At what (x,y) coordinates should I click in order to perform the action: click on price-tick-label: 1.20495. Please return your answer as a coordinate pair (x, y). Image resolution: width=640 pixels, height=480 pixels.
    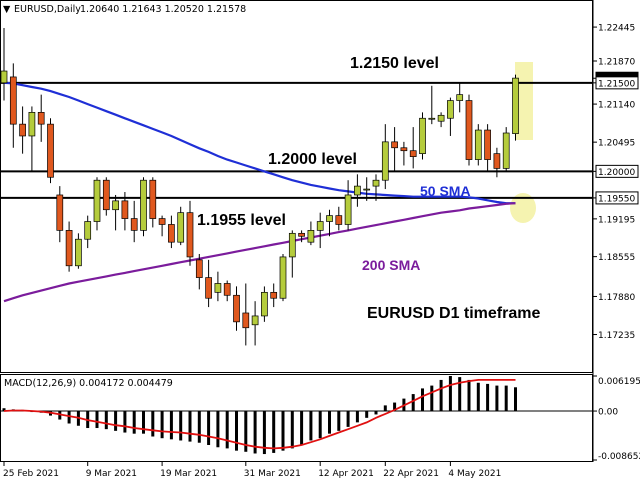
    Looking at the image, I should click on (616, 144).